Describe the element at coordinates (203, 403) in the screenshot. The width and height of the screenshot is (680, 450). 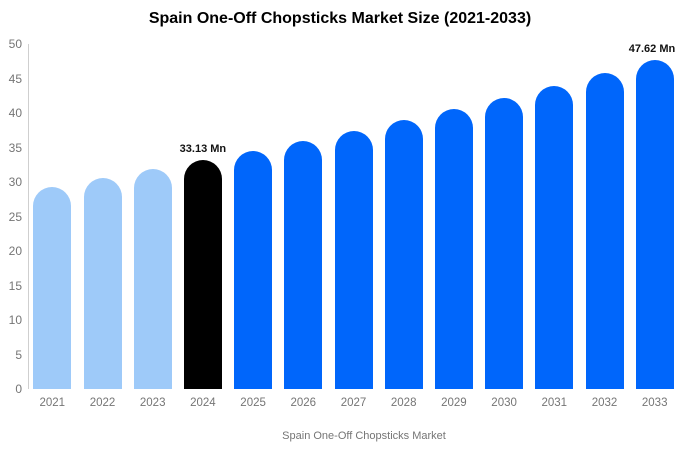
I see `x-tick-label-2024: 2024` at that location.